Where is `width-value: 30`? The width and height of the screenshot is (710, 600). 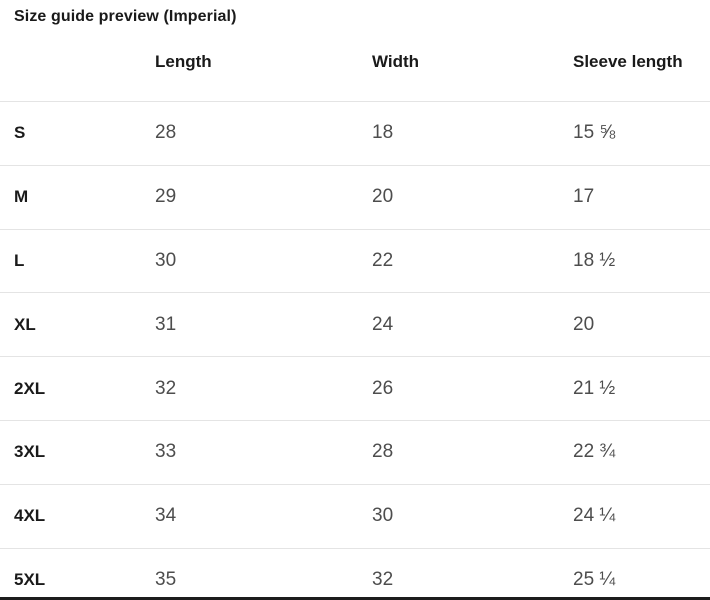
width-value: 30 is located at coordinates (383, 516).